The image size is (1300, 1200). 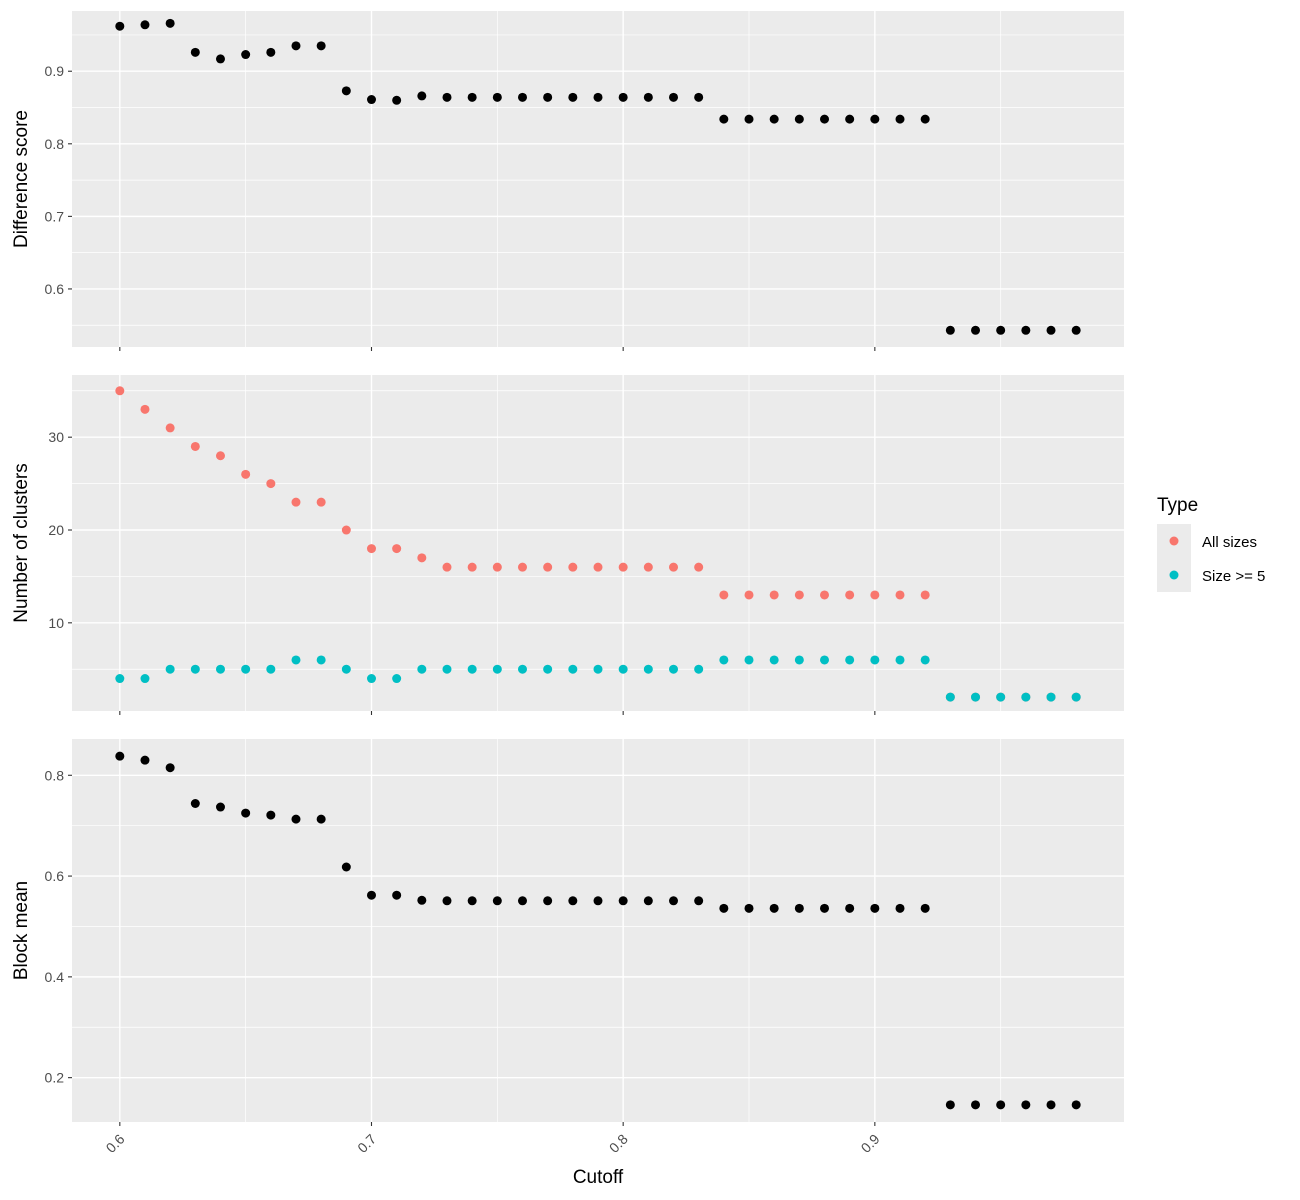 I want to click on y-axis-title: Difference score, so click(x=21, y=179).